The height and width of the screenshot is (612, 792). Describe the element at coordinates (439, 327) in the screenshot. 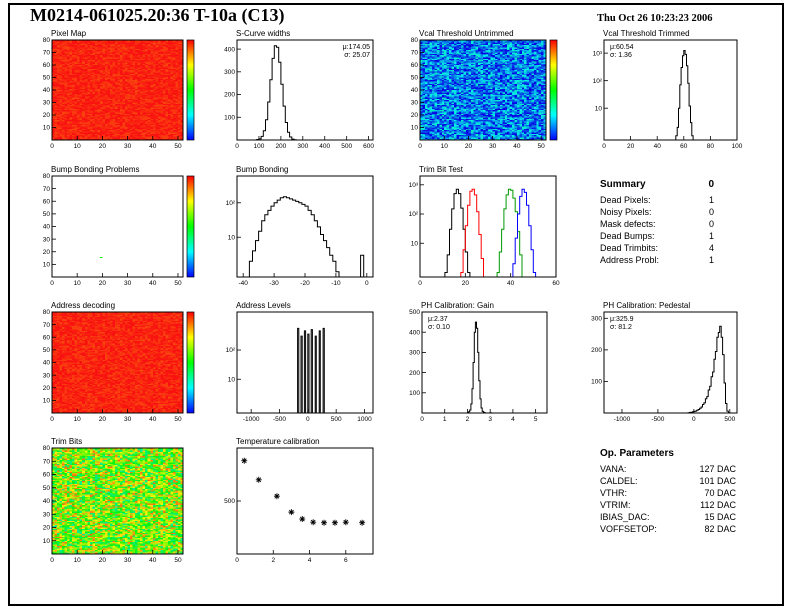

I see `svg-text: σ: 0.10` at that location.